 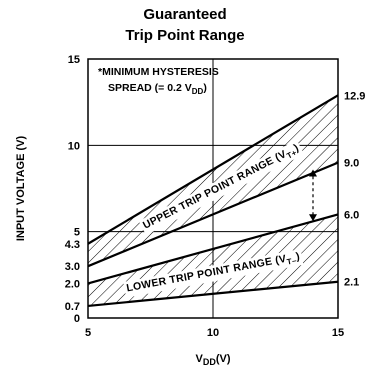 I want to click on x-axis-label-sub: DD, so click(x=209, y=362).